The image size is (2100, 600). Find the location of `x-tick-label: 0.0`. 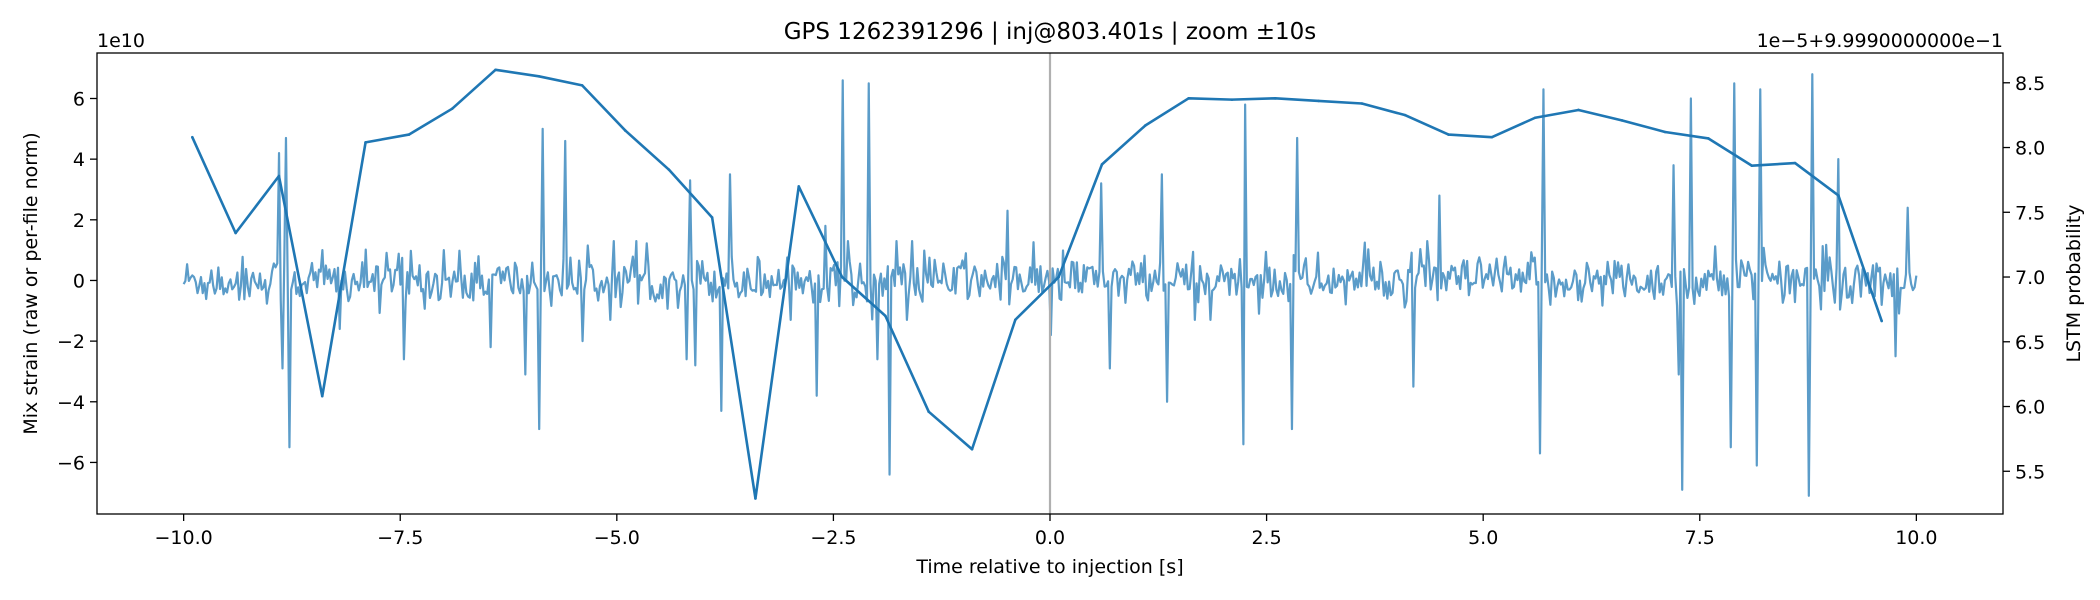

x-tick-label: 0.0 is located at coordinates (1050, 538).